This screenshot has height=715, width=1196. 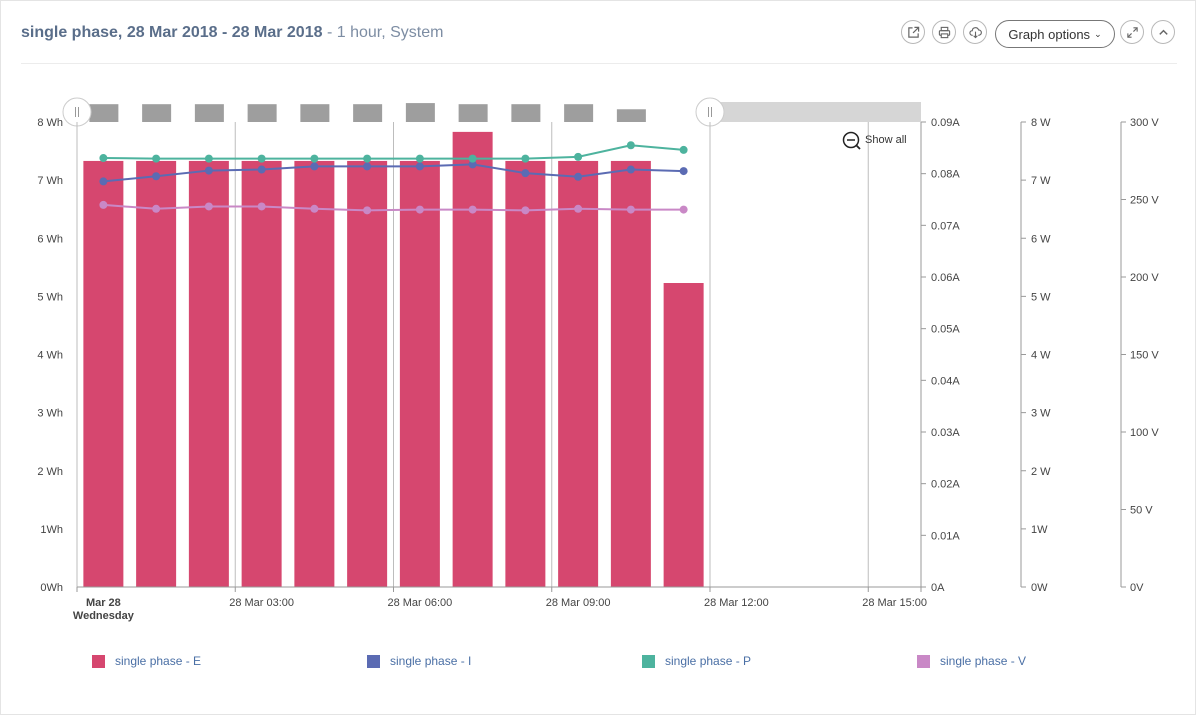 I want to click on legend-label-current: single phase - I, so click(x=431, y=661).